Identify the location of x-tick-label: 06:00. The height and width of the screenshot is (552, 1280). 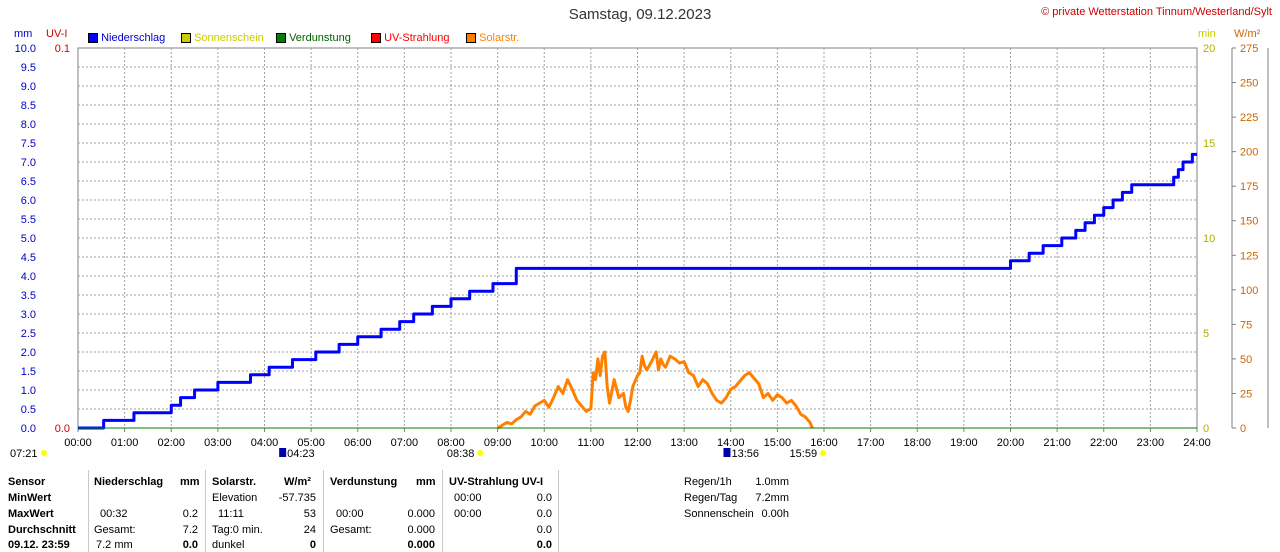
(358, 443).